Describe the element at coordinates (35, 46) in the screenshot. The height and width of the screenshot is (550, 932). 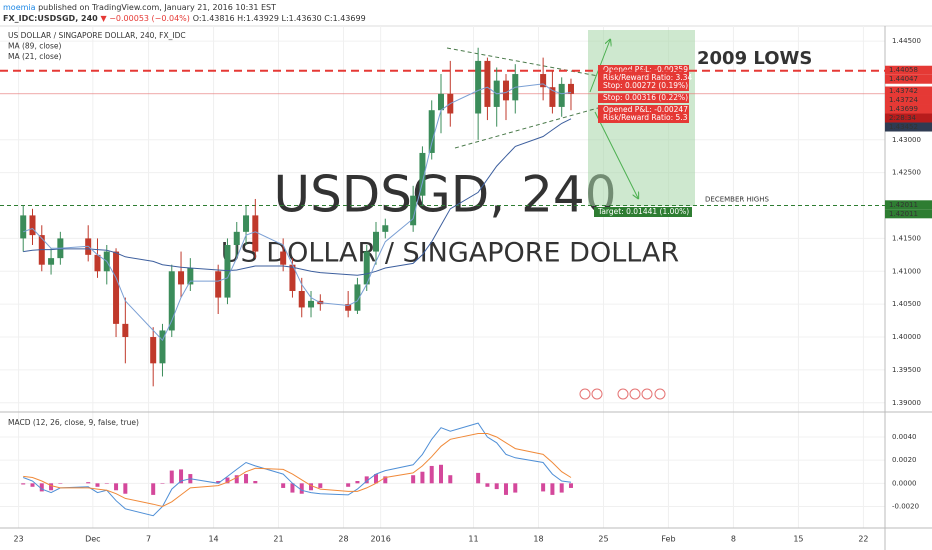
I see `legend-entry: MA (89, close)` at that location.